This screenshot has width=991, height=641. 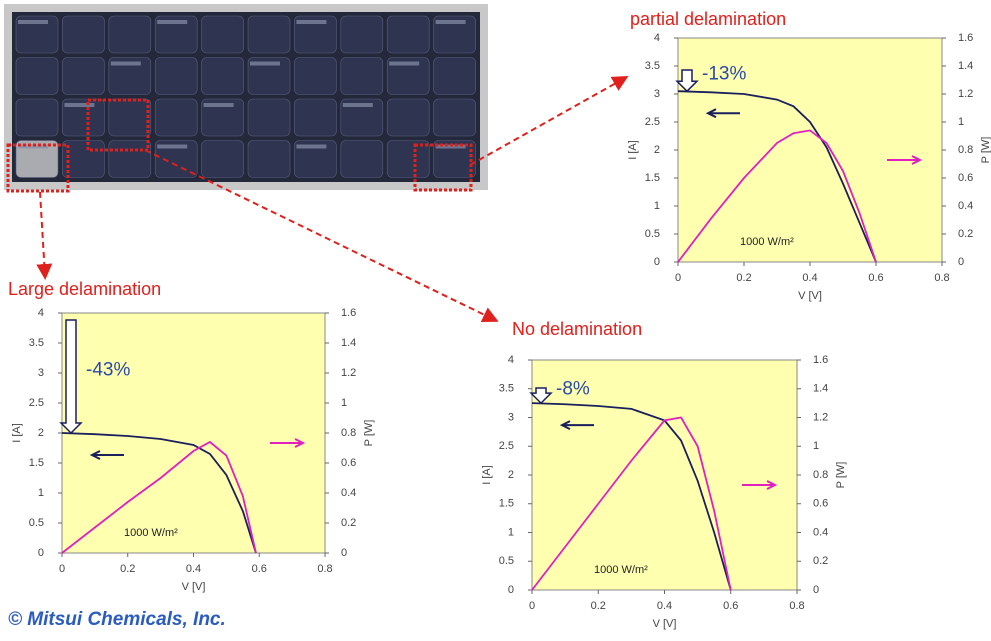 What do you see at coordinates (71, 377) in the screenshot?
I see `drop-arrow` at bounding box center [71, 377].